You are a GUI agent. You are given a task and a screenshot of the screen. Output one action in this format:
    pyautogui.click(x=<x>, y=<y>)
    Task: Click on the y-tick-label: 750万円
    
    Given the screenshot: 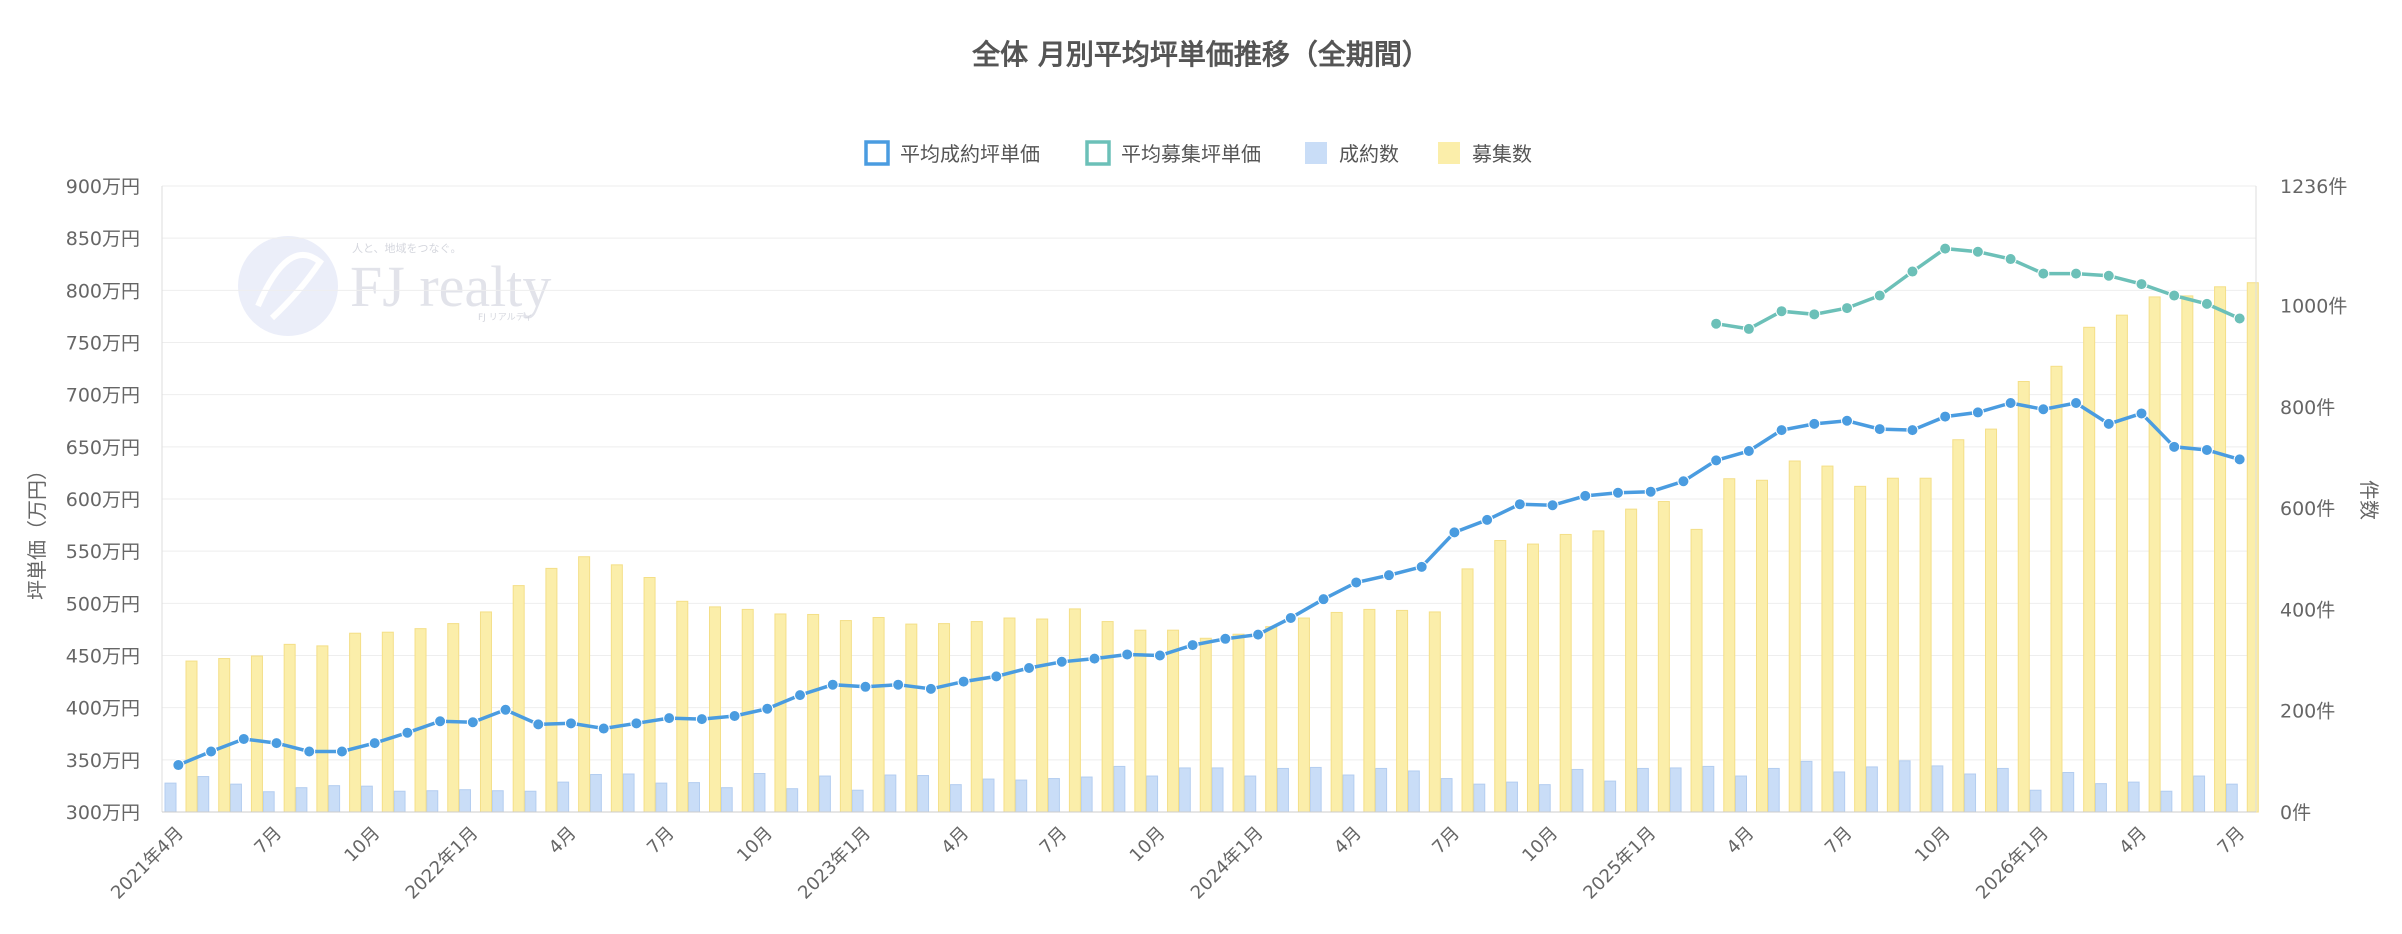 What is the action you would take?
    pyautogui.click(x=103, y=344)
    